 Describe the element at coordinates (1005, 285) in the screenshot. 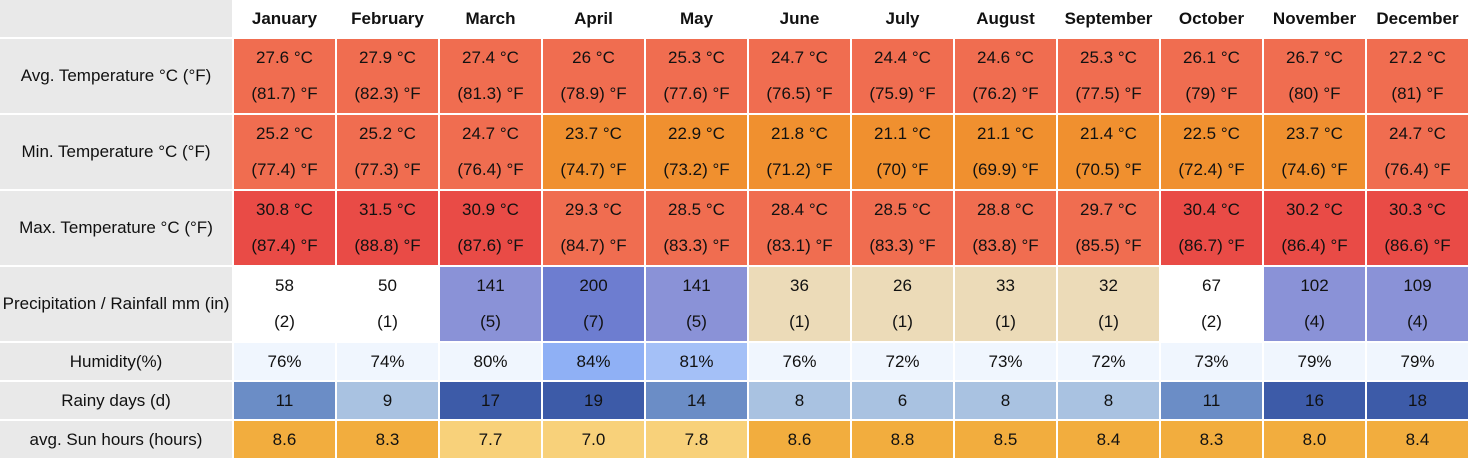

I see `primary-value: 33` at that location.